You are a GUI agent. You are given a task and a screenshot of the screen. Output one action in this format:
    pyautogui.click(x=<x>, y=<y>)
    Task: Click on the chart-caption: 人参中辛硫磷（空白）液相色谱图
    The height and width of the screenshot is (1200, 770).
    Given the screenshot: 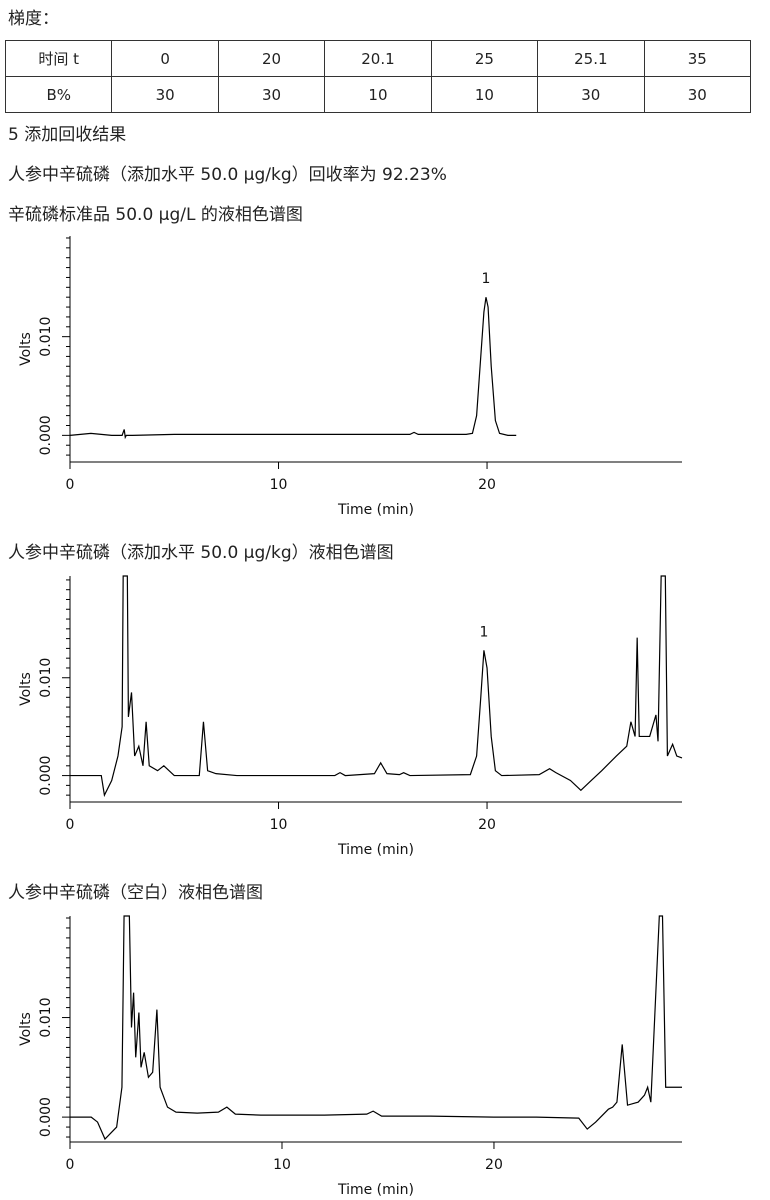 What is the action you would take?
    pyautogui.click(x=135, y=893)
    